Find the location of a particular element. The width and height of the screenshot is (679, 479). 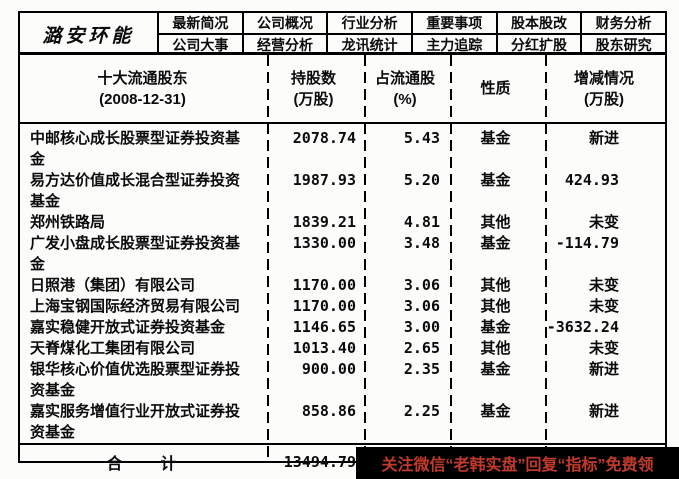

shares-held: 1987.93 is located at coordinates (324, 180).